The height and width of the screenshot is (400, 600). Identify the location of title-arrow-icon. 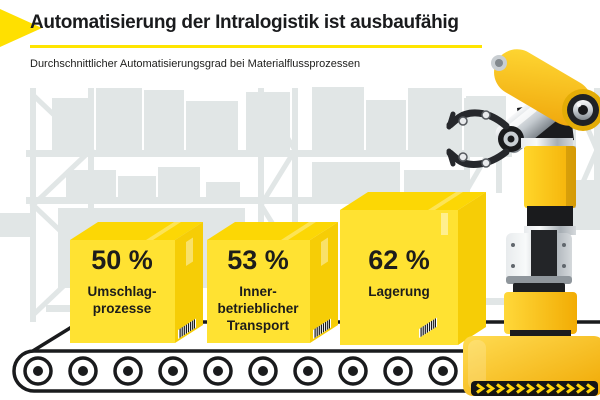
(21, 28).